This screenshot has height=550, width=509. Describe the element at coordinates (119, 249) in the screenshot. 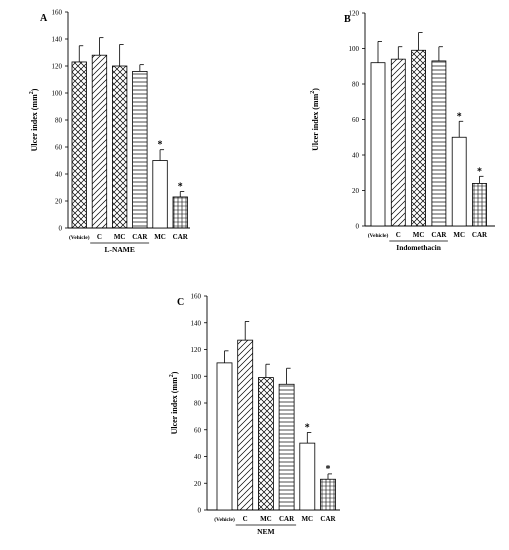

I see `group-label: L-NAME` at that location.